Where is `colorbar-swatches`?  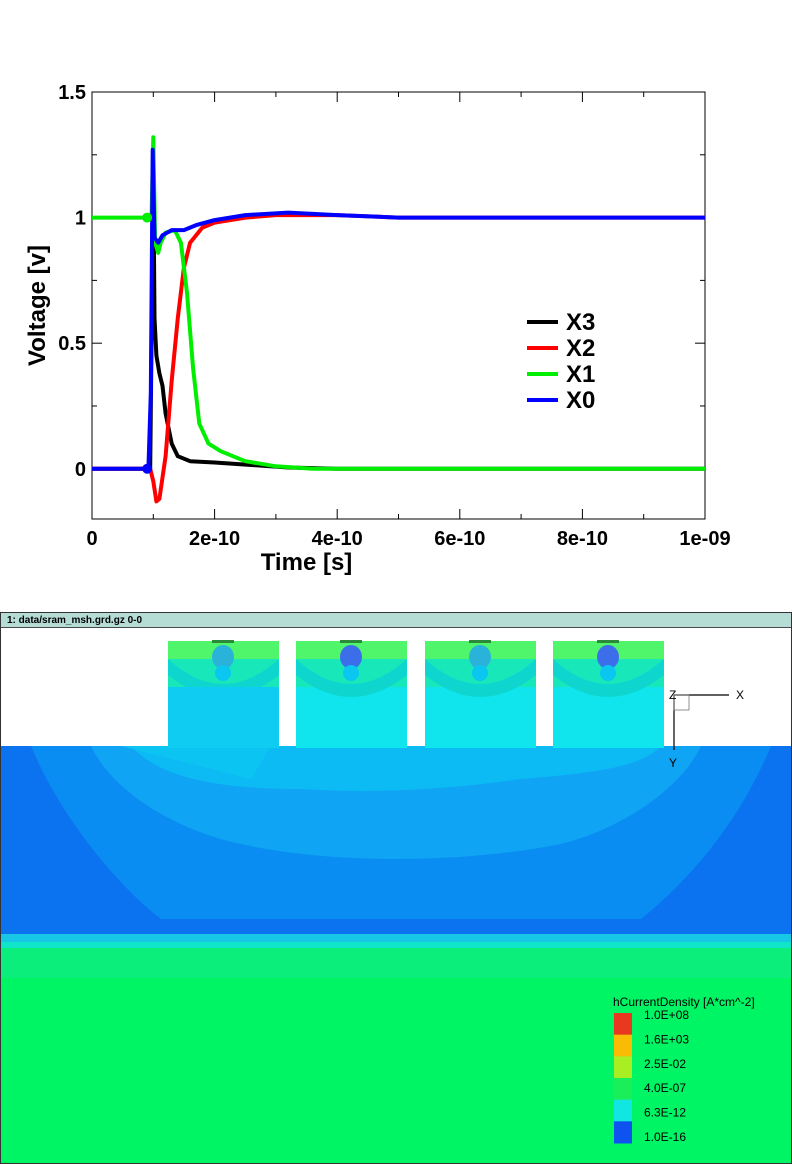 colorbar-swatches is located at coordinates (623, 1078).